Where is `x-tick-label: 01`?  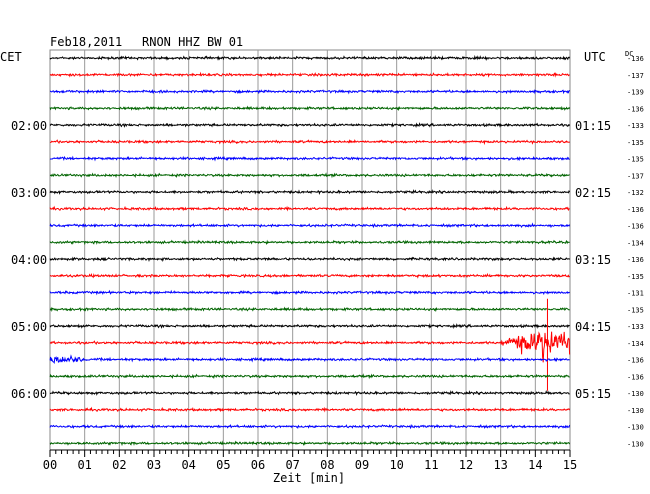
x-tick-label: 01 is located at coordinates (84, 465).